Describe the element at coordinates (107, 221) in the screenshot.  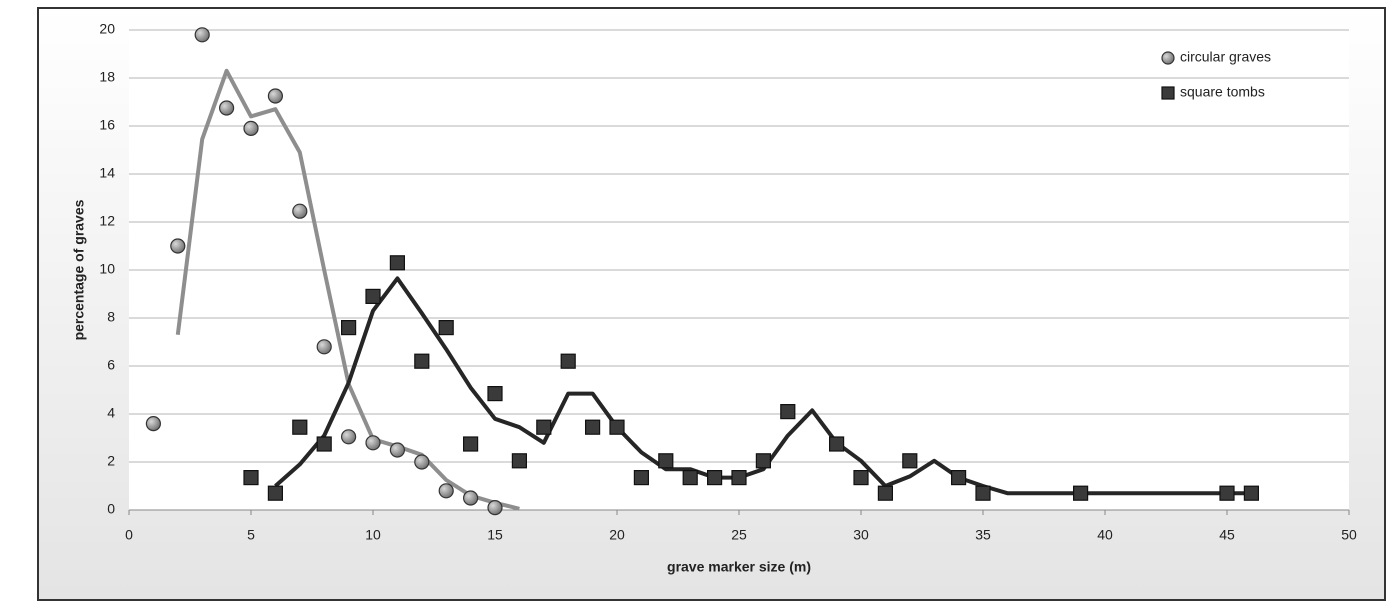
I see `y-tick-label: 12` at that location.